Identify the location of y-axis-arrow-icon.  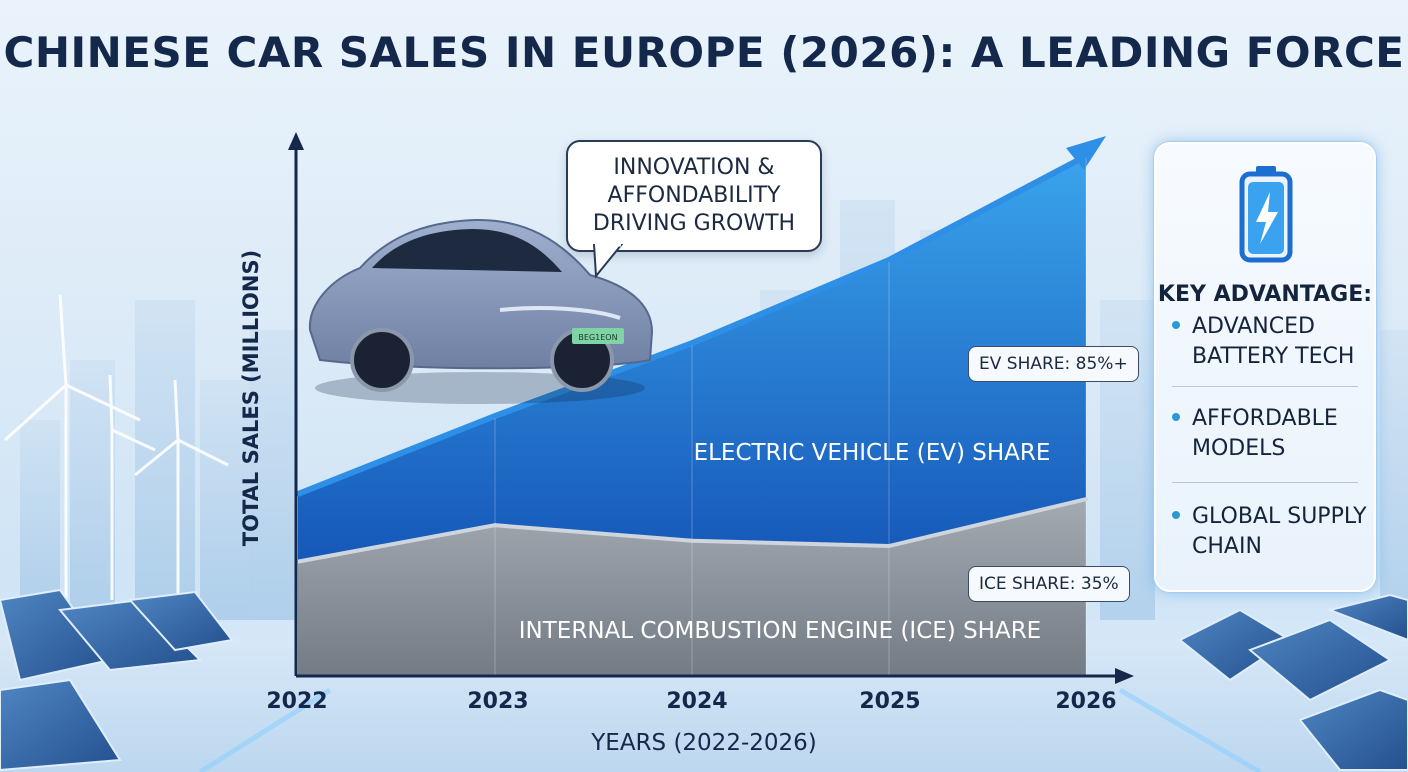
(296, 141).